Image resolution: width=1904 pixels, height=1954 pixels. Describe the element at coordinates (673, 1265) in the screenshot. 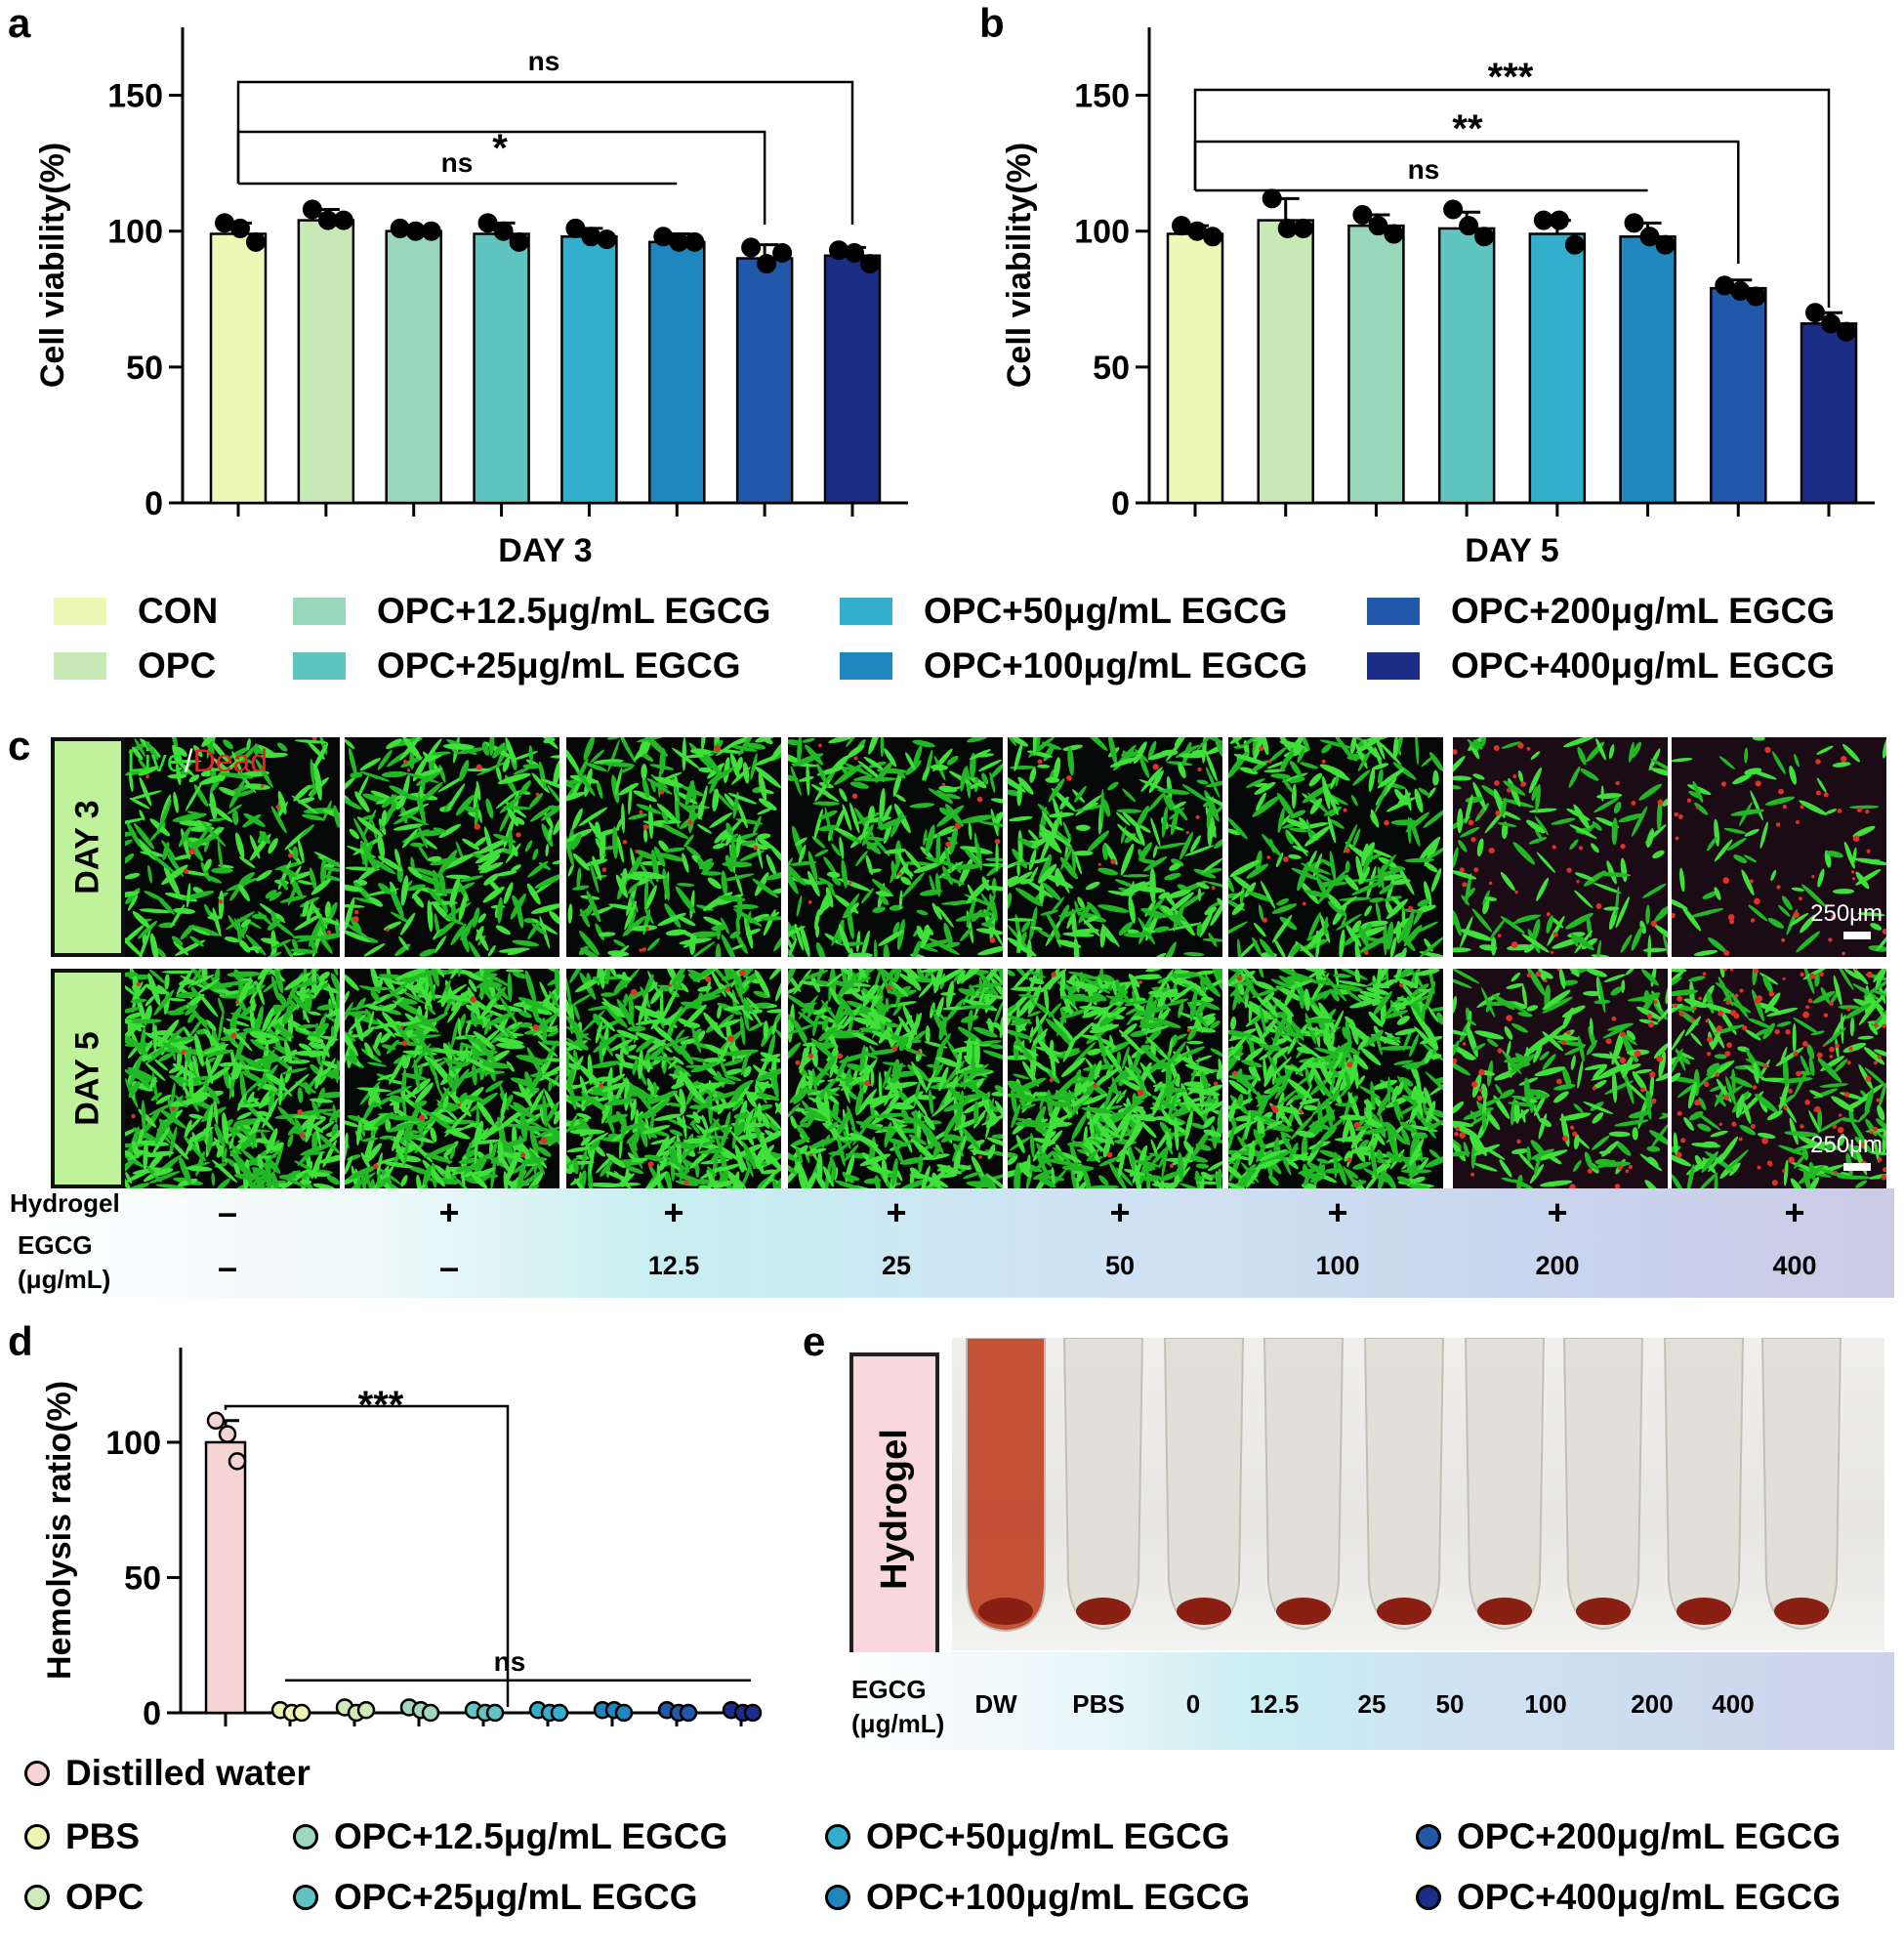

I see `egcg-value: 12.5` at that location.